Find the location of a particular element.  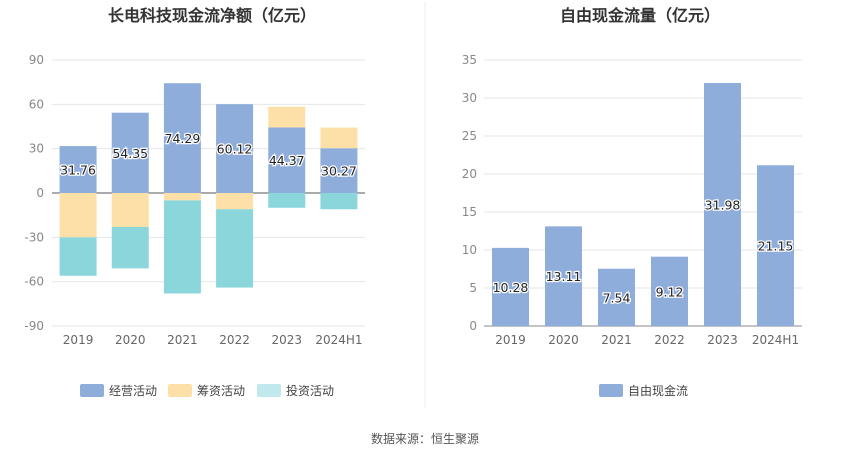

y-tick-label: 25 is located at coordinates (469, 136).